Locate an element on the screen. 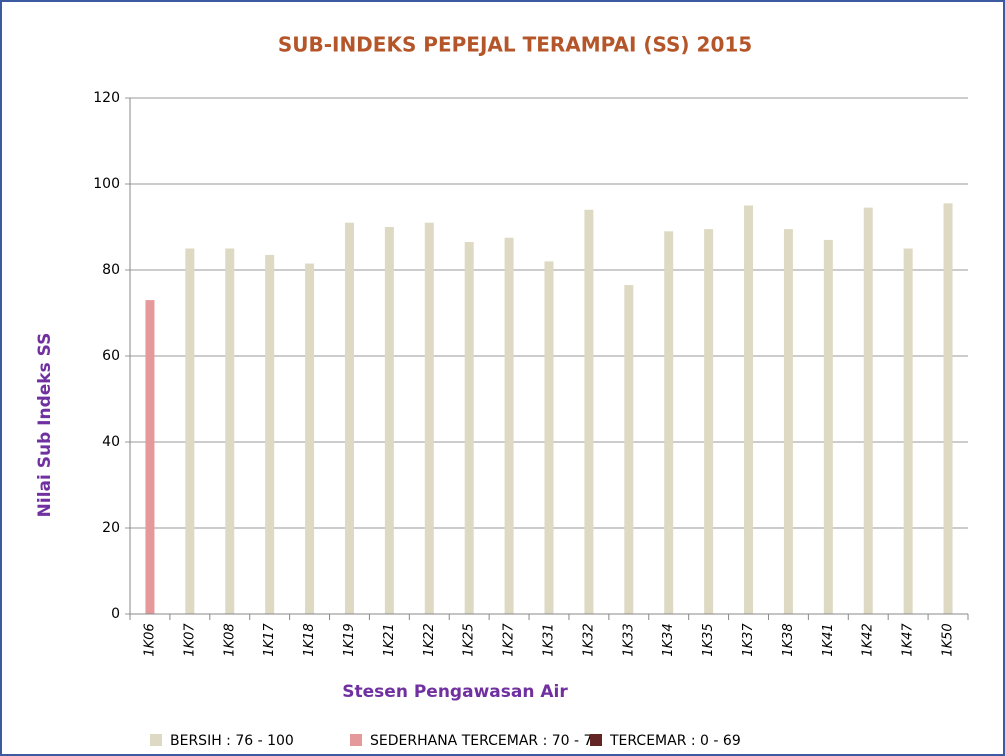 This screenshot has width=1005, height=756. x-tick-label: 1K34 is located at coordinates (668, 639).